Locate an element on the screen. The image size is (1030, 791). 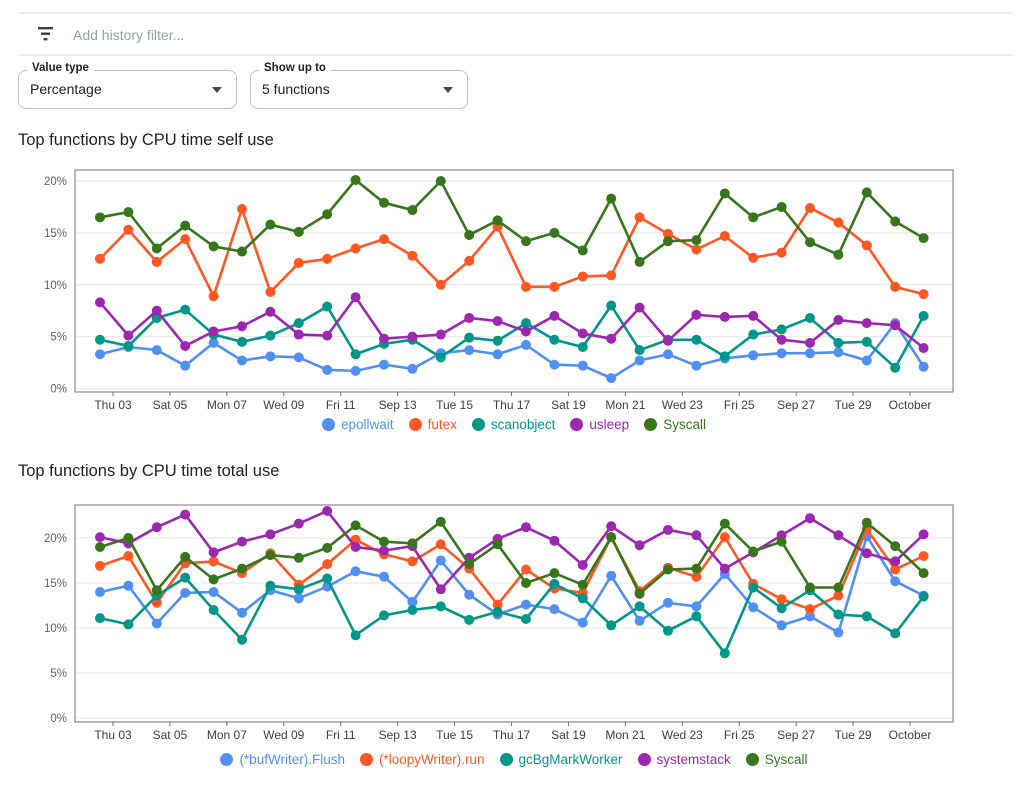
show-up-to-dropdown: Show up to 5 functions is located at coordinates (359, 85).